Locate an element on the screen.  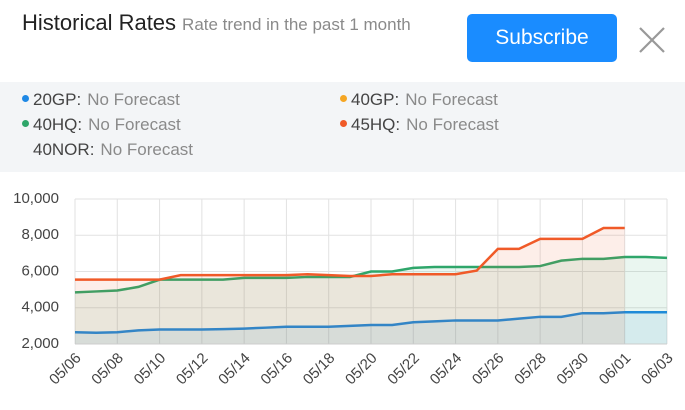
y-tick-label: 10,000 is located at coordinates (36, 198).